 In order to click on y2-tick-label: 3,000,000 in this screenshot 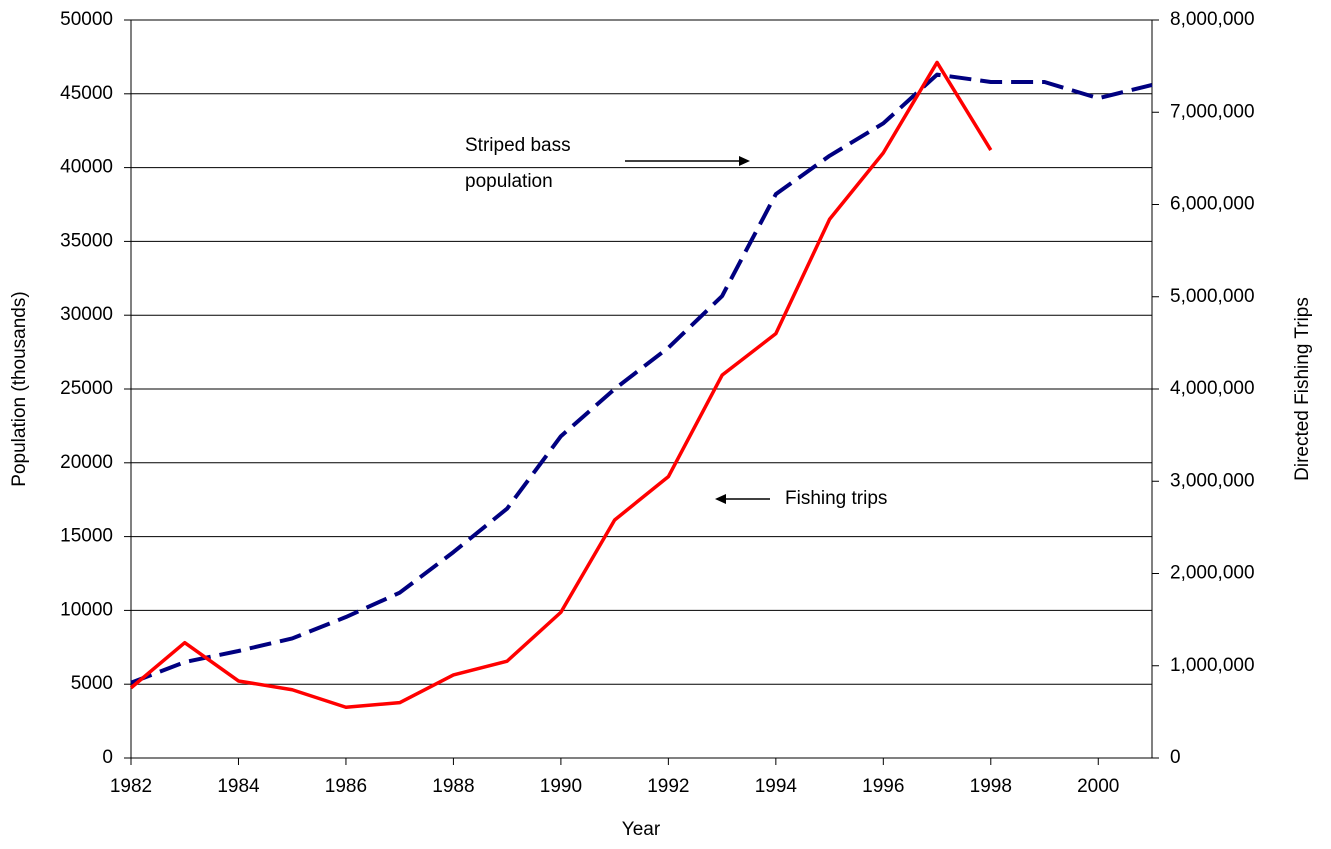, I will do `click(1212, 480)`.